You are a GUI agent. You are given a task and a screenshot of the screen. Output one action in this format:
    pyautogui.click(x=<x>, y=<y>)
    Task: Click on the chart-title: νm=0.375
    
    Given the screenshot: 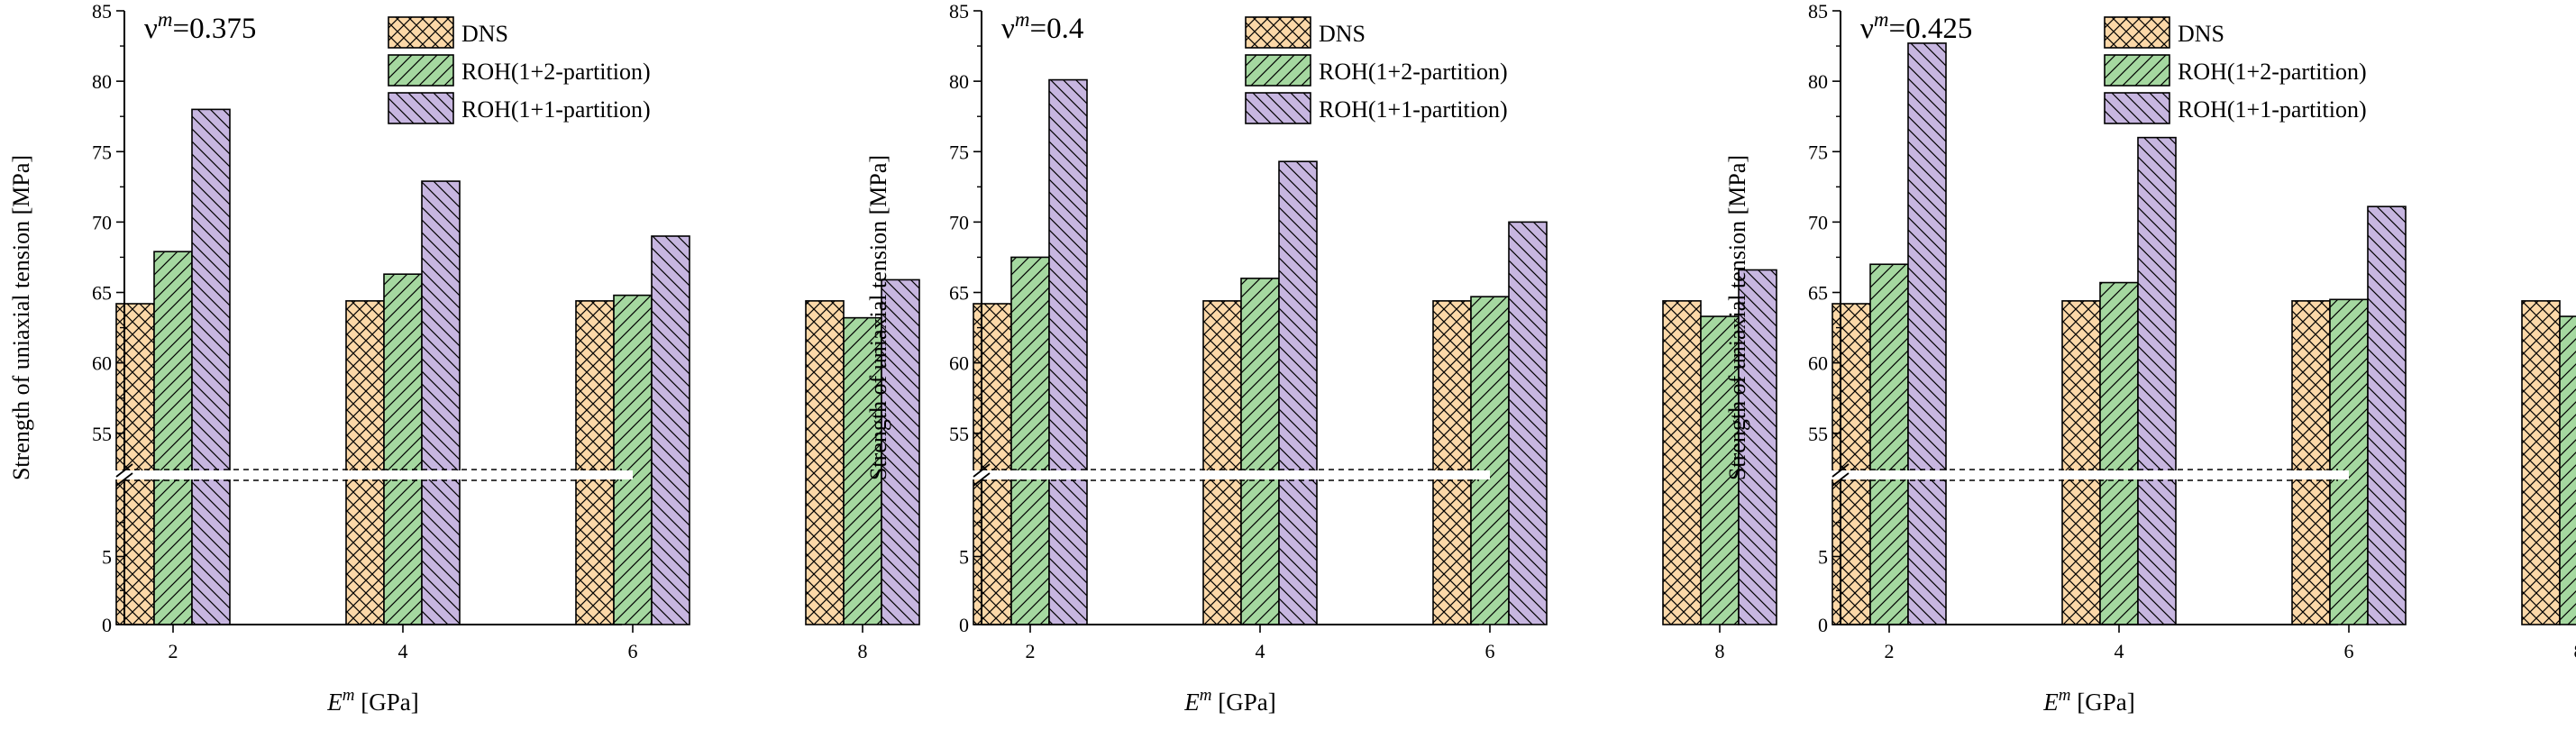 What is the action you would take?
    pyautogui.click(x=200, y=26)
    